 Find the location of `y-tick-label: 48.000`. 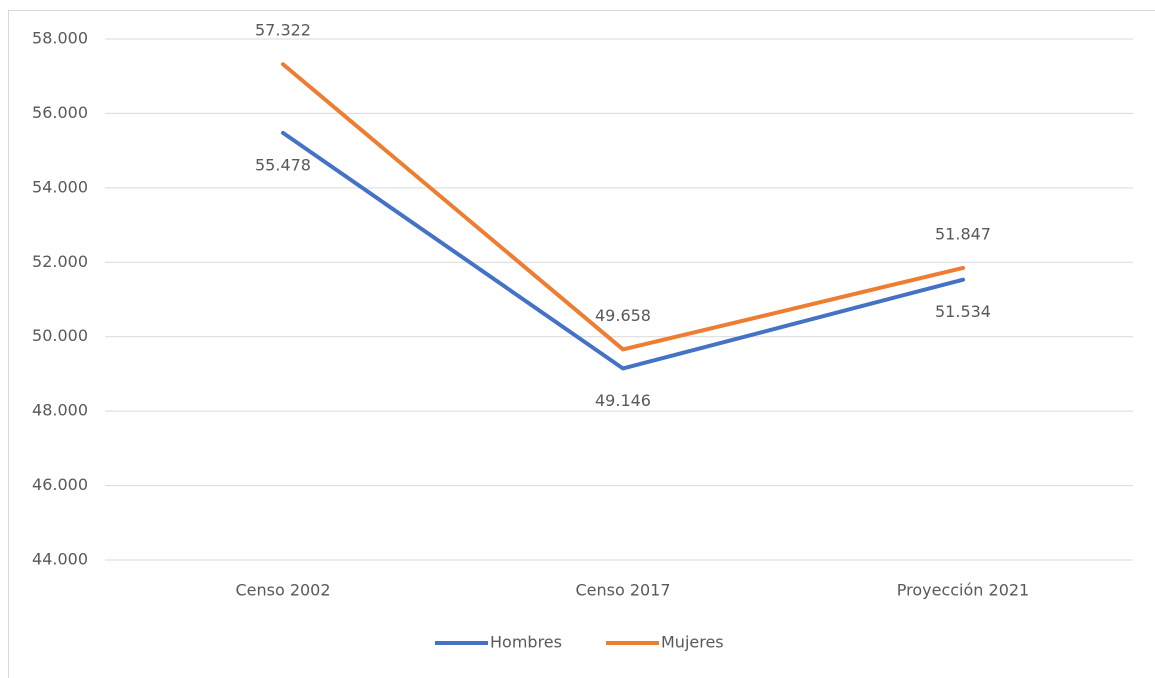

y-tick-label: 48.000 is located at coordinates (60, 410).